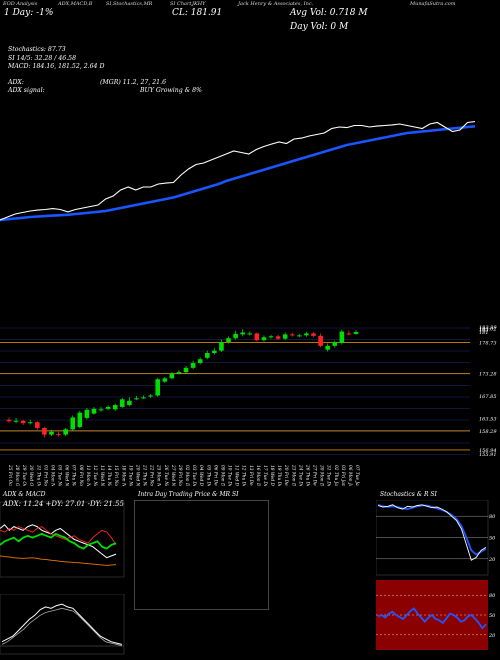 The height and width of the screenshot is (660, 500). Describe the element at coordinates (314, 475) in the screenshot. I see `date-tick-label: 27 Fri Dec` at that location.